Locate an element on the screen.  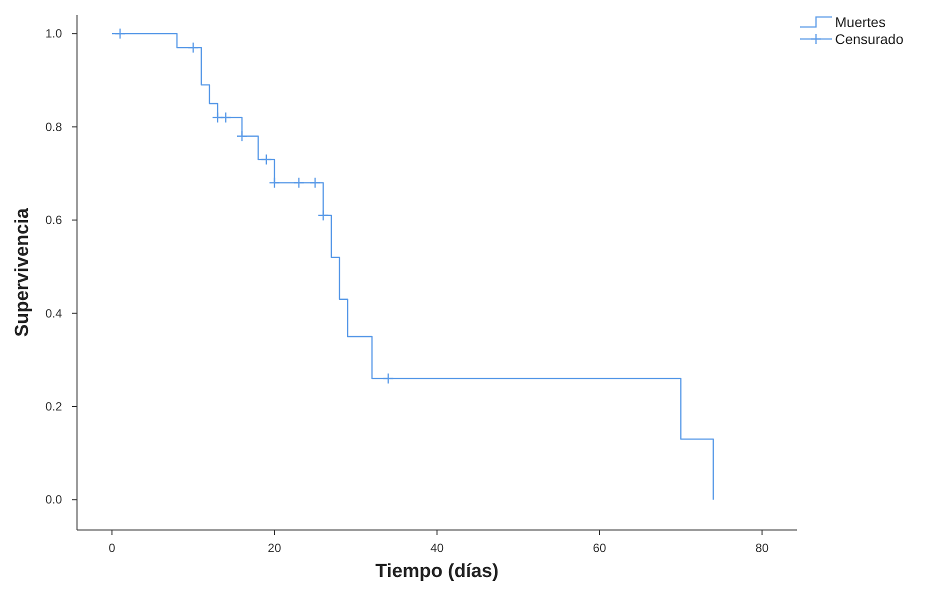
y-tick-label: 0.8 is located at coordinates (53, 127).